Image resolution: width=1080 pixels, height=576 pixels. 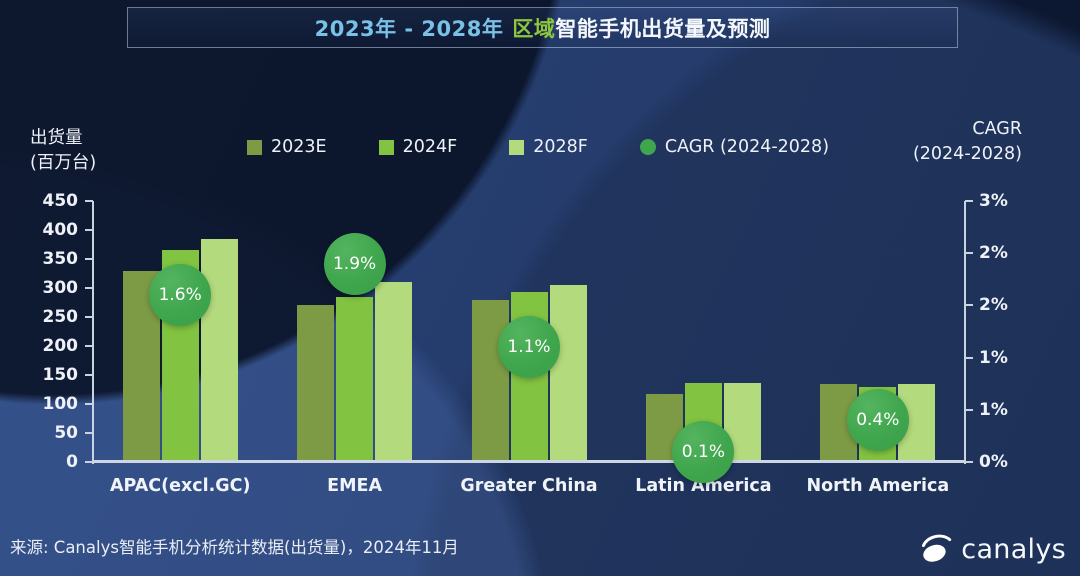 What do you see at coordinates (299, 147) in the screenshot?
I see `legend-label: 2023E` at bounding box center [299, 147].